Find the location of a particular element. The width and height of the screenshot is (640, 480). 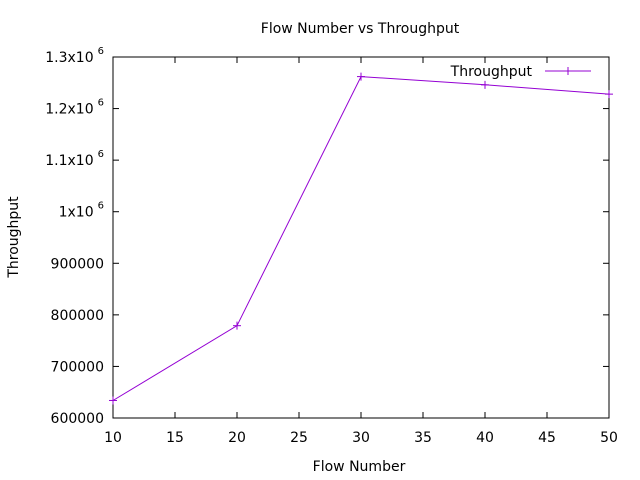

y-tick-label: 1.3x10 6 is located at coordinates (74, 56).